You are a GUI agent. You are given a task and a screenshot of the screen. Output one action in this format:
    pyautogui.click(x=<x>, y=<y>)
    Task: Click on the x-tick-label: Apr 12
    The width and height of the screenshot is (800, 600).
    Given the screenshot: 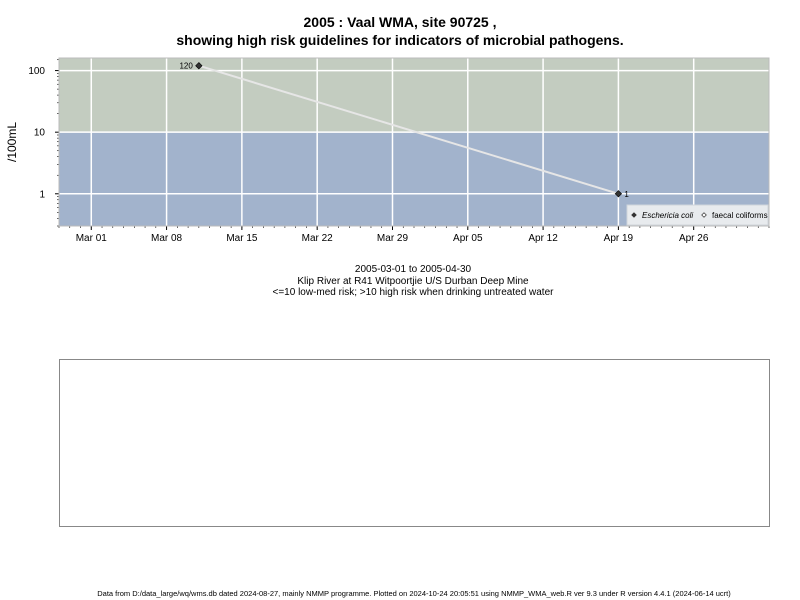 What is the action you would take?
    pyautogui.click(x=543, y=238)
    